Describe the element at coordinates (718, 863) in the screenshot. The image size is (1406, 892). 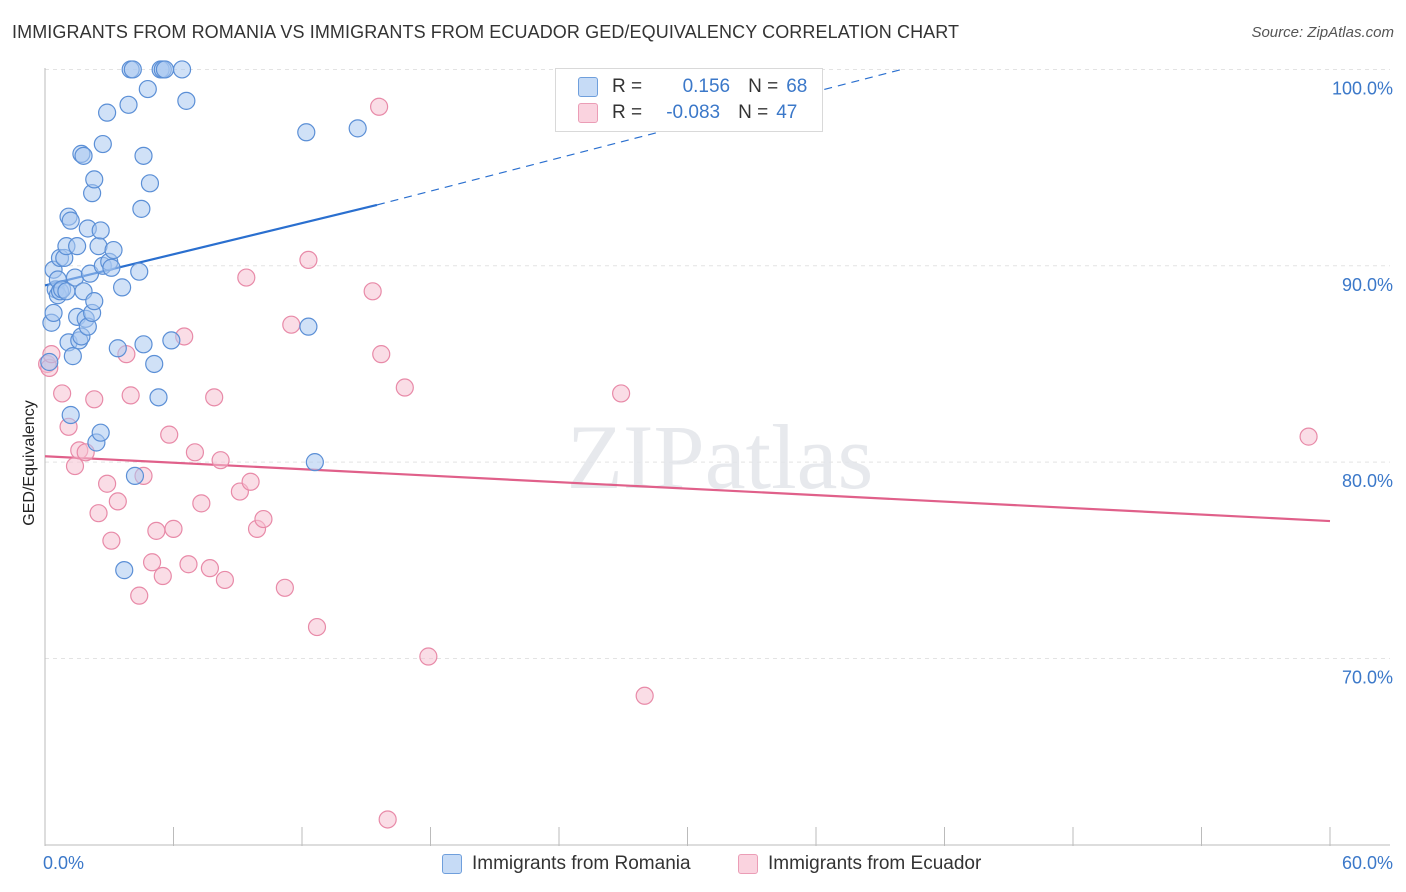
I see `x-tick-labels: 0.0% 60.0%` at that location.